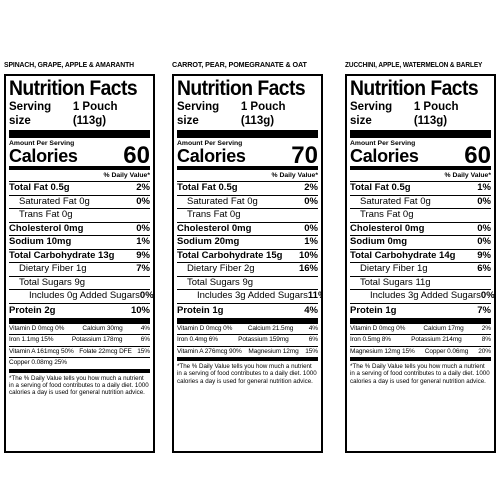  Describe the element at coordinates (484, 255) in the screenshot. I see `carb-dv: 9%` at that location.